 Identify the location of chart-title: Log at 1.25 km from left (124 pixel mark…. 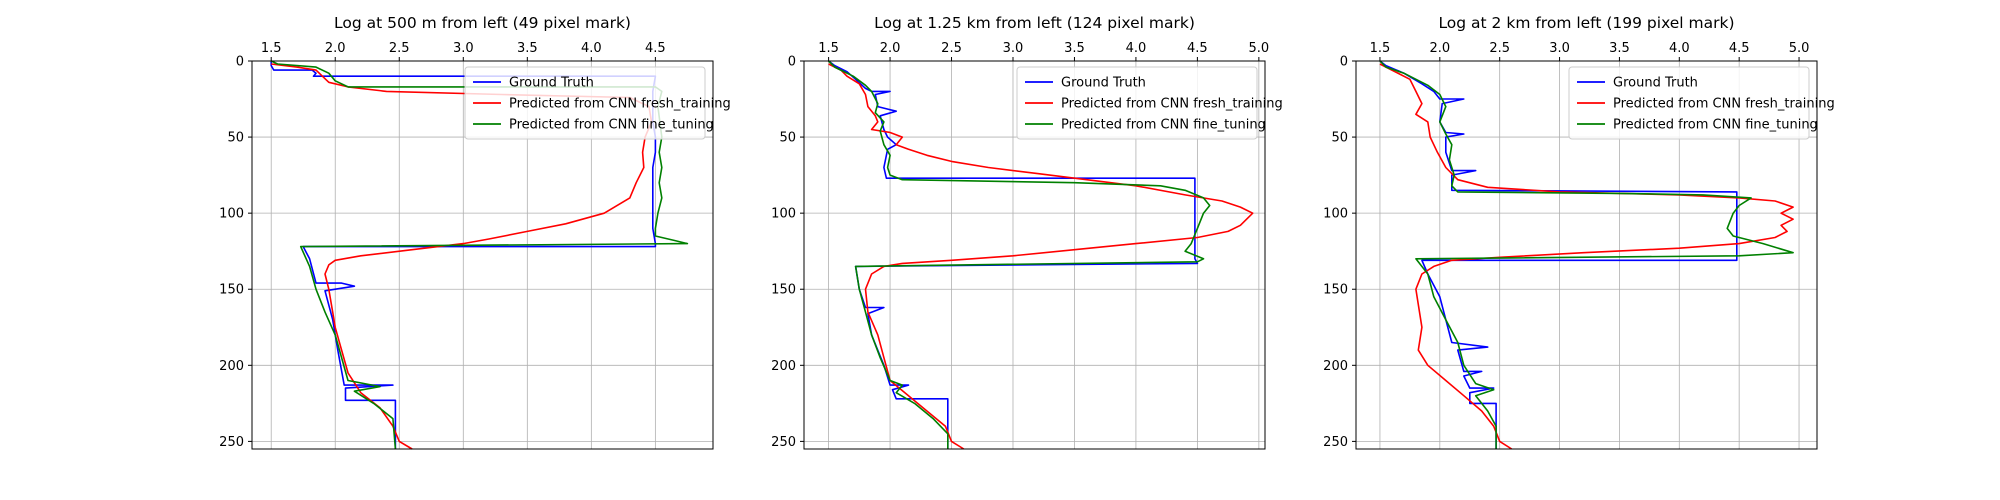
(1034, 23).